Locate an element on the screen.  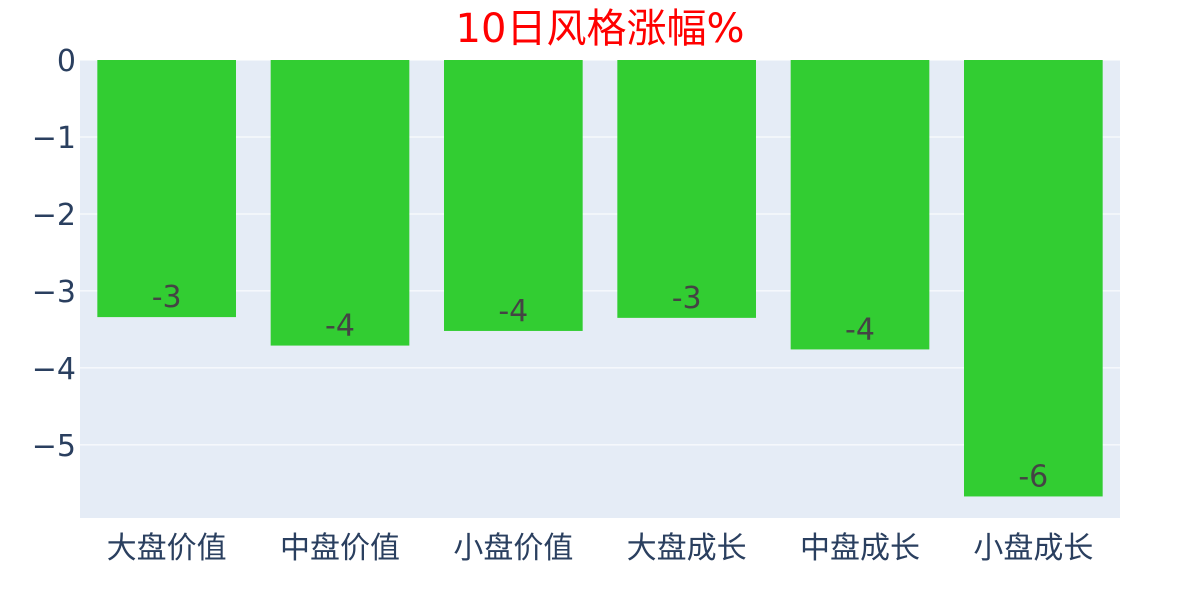
x-tick-label: 中盘价值 is located at coordinates (340, 548).